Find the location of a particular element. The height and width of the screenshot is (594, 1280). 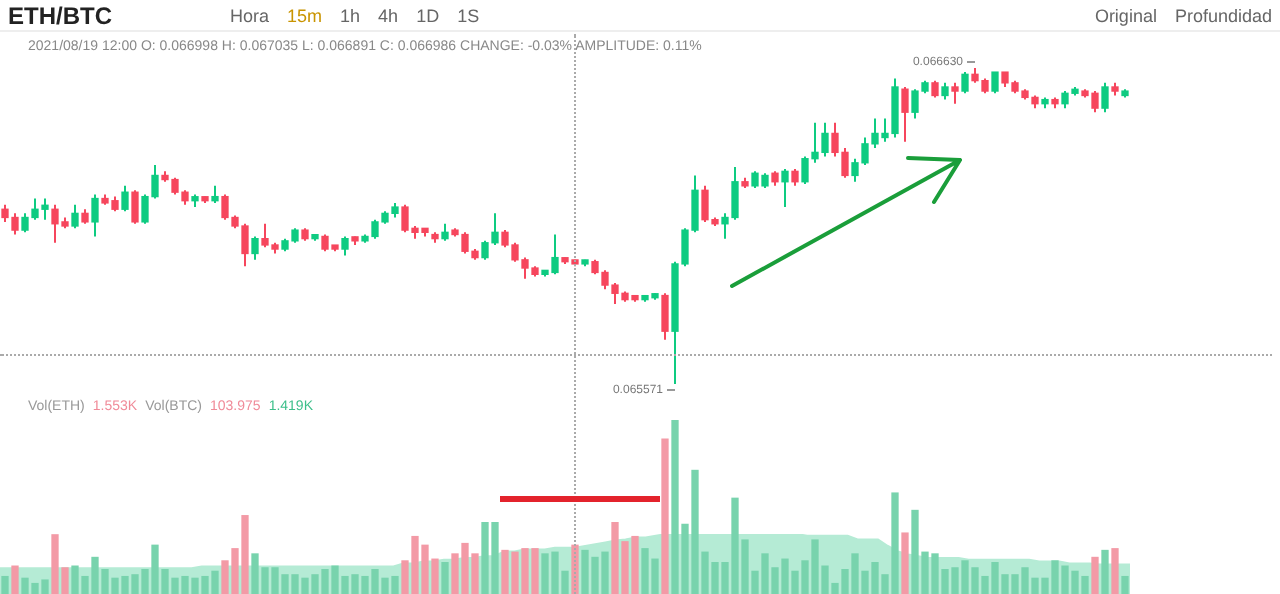

text: 1D is located at coordinates (428, 15).